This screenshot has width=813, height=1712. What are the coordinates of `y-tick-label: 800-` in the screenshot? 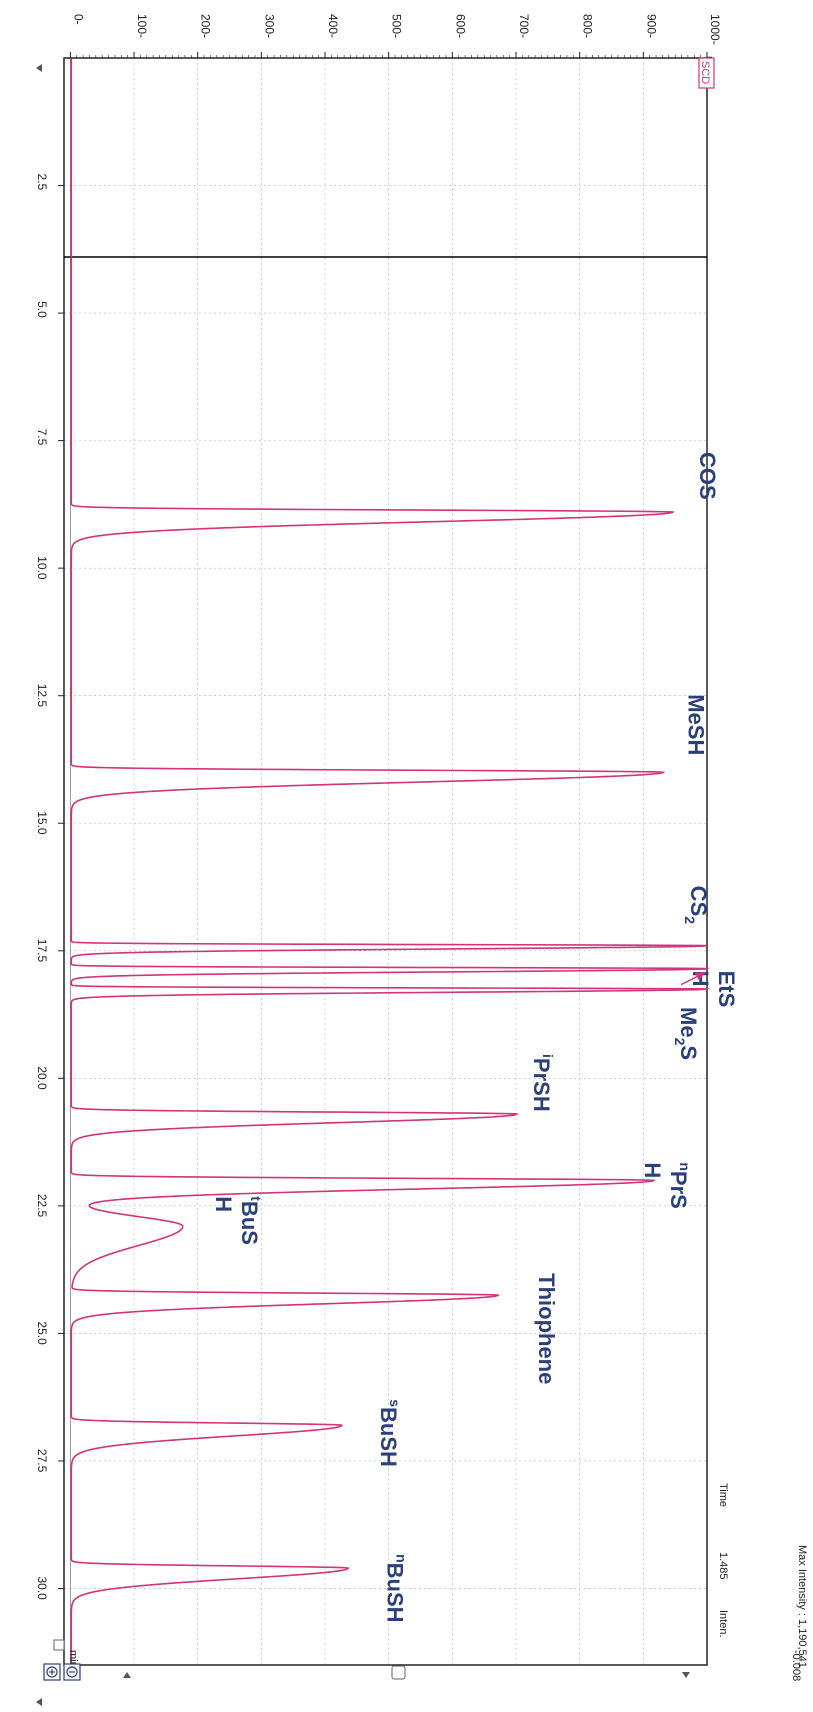 It's located at (588, 26).